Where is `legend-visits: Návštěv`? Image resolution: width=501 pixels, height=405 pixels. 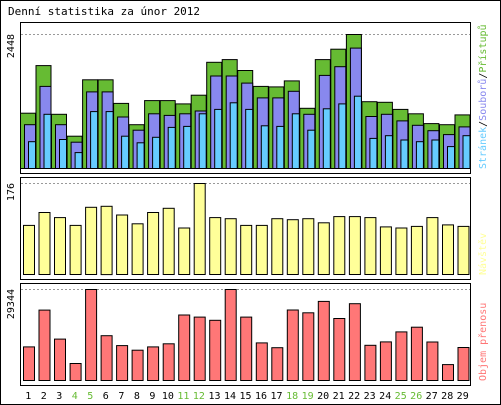 legend-visits: Návštěv is located at coordinates (483, 254).